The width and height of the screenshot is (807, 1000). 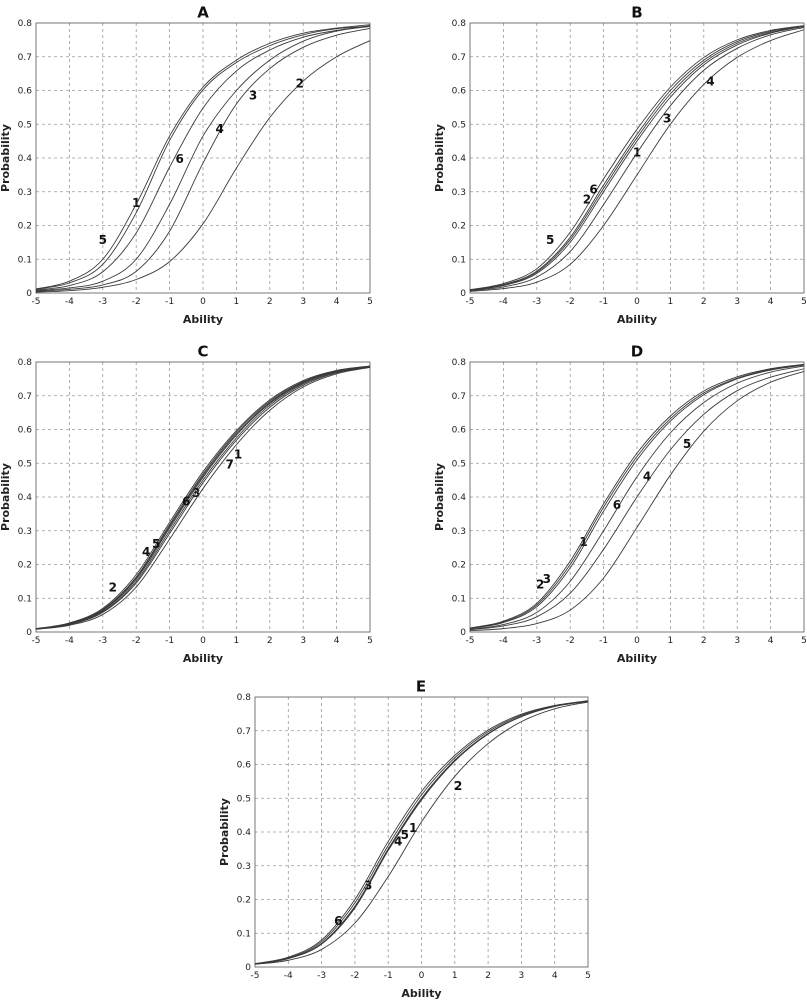 I want to click on panel-title: D, so click(x=637, y=352).